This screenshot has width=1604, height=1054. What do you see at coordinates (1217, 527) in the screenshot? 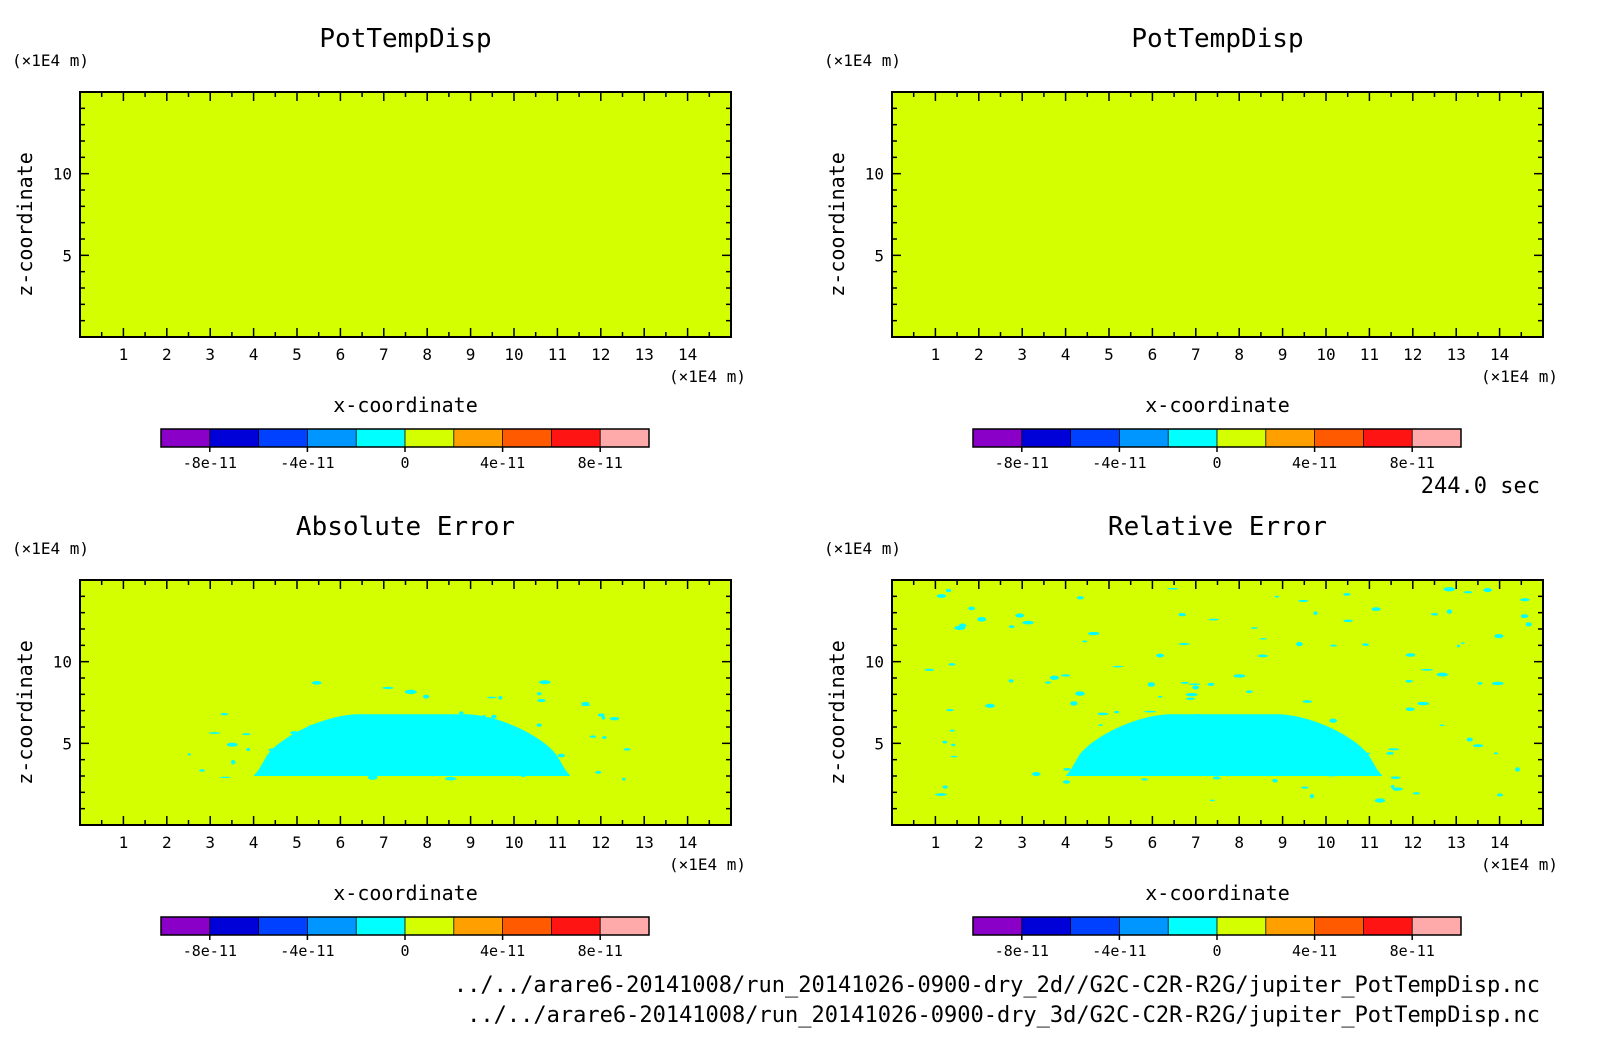
I see `panel-title: Relative Error` at bounding box center [1217, 527].